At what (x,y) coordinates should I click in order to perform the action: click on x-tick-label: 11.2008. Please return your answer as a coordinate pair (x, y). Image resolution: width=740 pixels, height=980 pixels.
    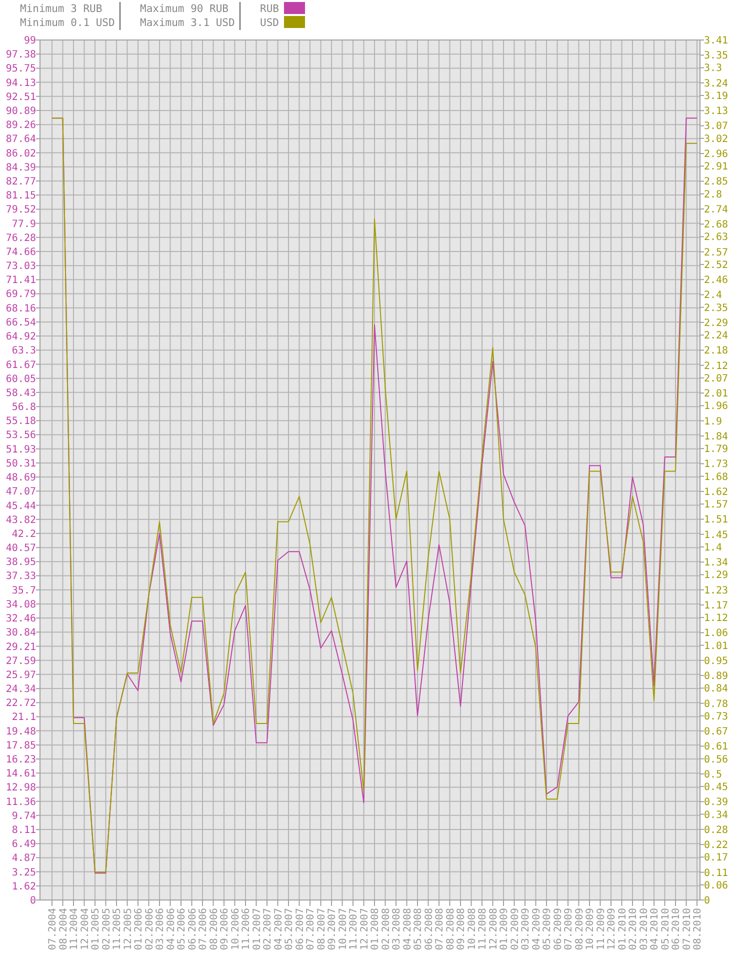
    Looking at the image, I should click on (483, 929).